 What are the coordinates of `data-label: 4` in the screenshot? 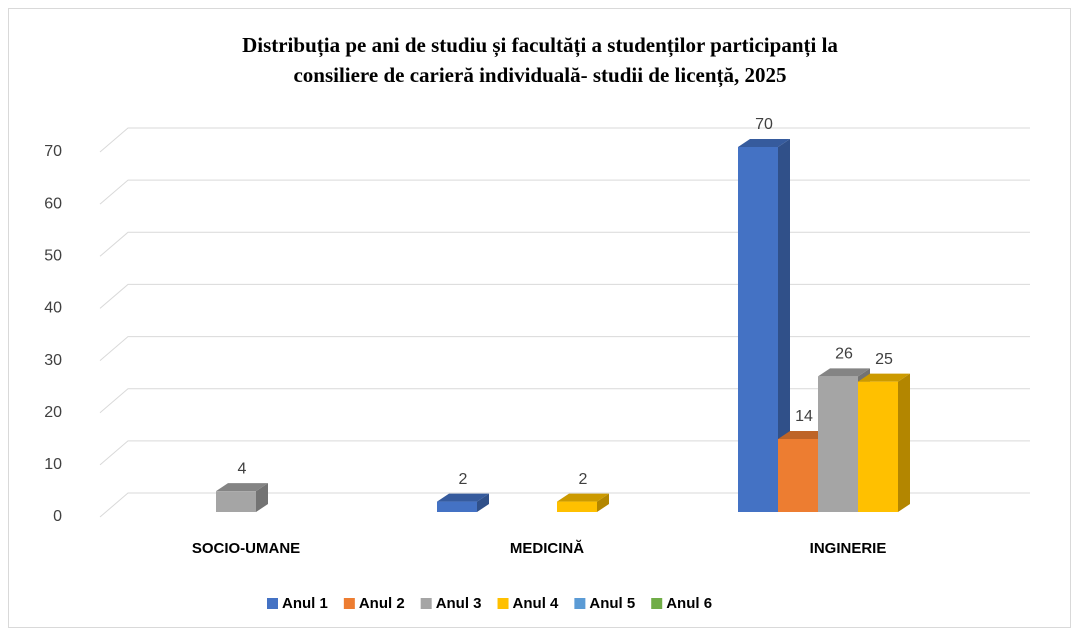 It's located at (242, 468).